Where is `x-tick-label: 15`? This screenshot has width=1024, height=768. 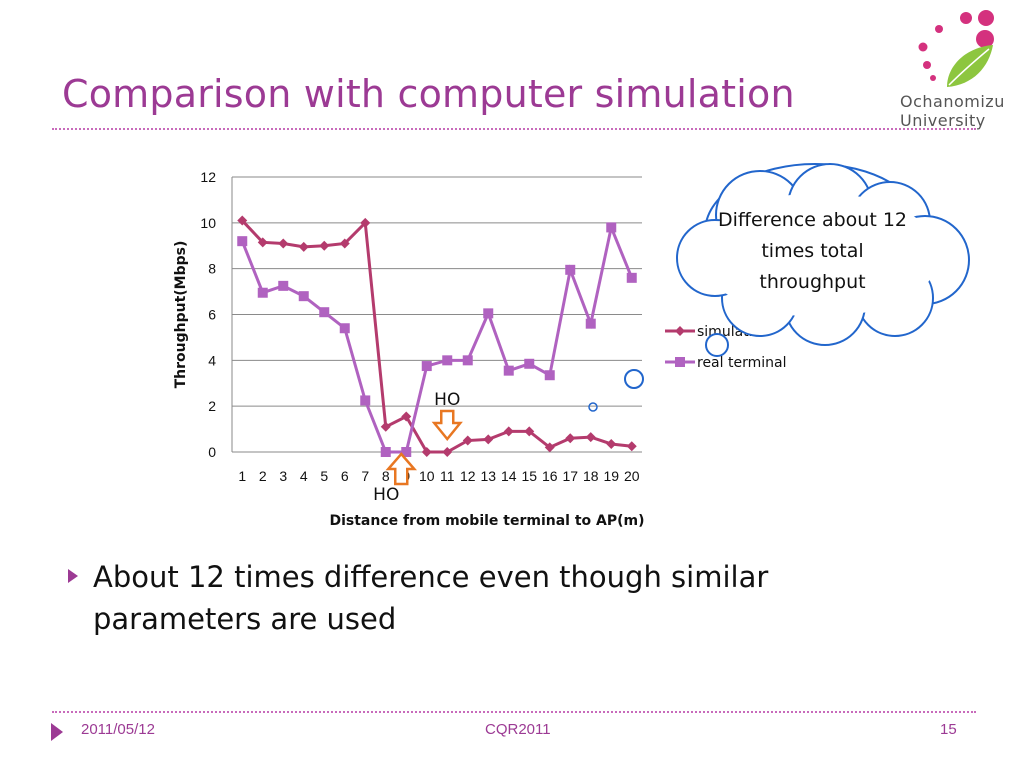
x-tick-label: 15 is located at coordinates (529, 476).